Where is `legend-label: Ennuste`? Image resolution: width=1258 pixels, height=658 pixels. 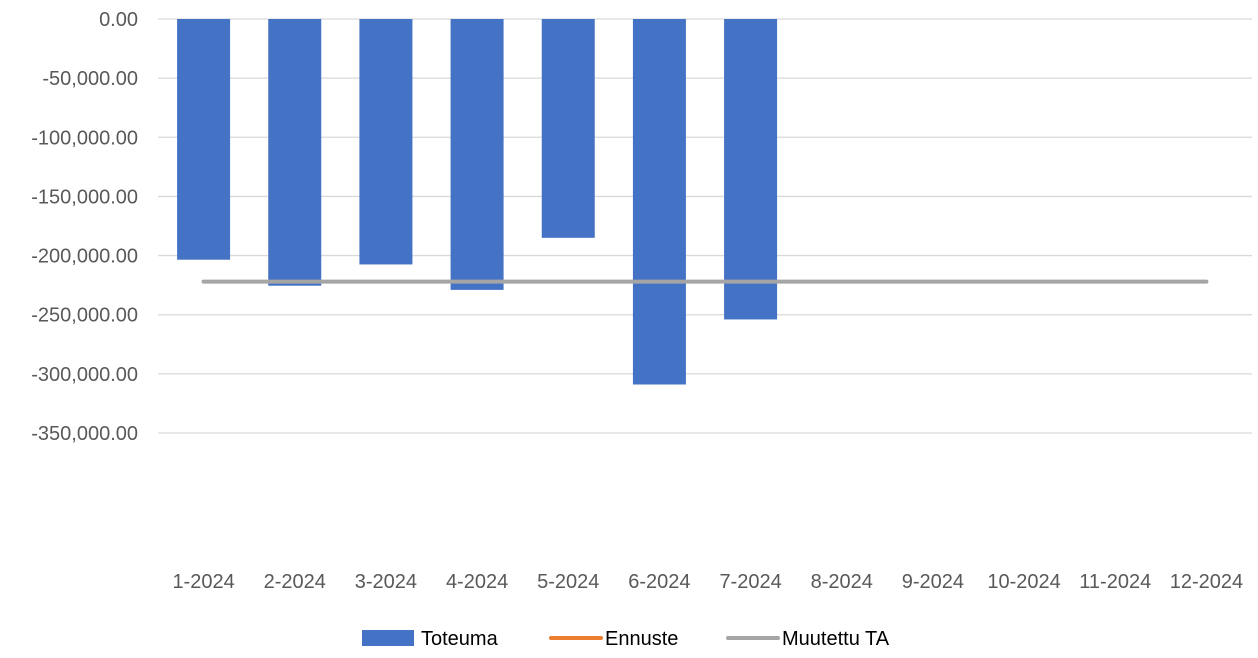 legend-label: Ennuste is located at coordinates (641, 639).